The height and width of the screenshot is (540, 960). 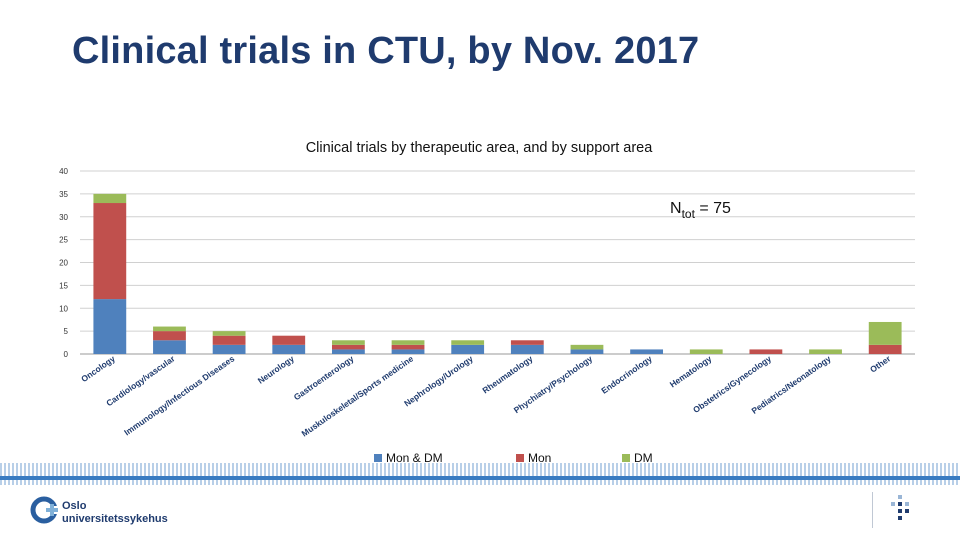 What do you see at coordinates (480, 478) in the screenshot?
I see `footer-stripe-line` at bounding box center [480, 478].